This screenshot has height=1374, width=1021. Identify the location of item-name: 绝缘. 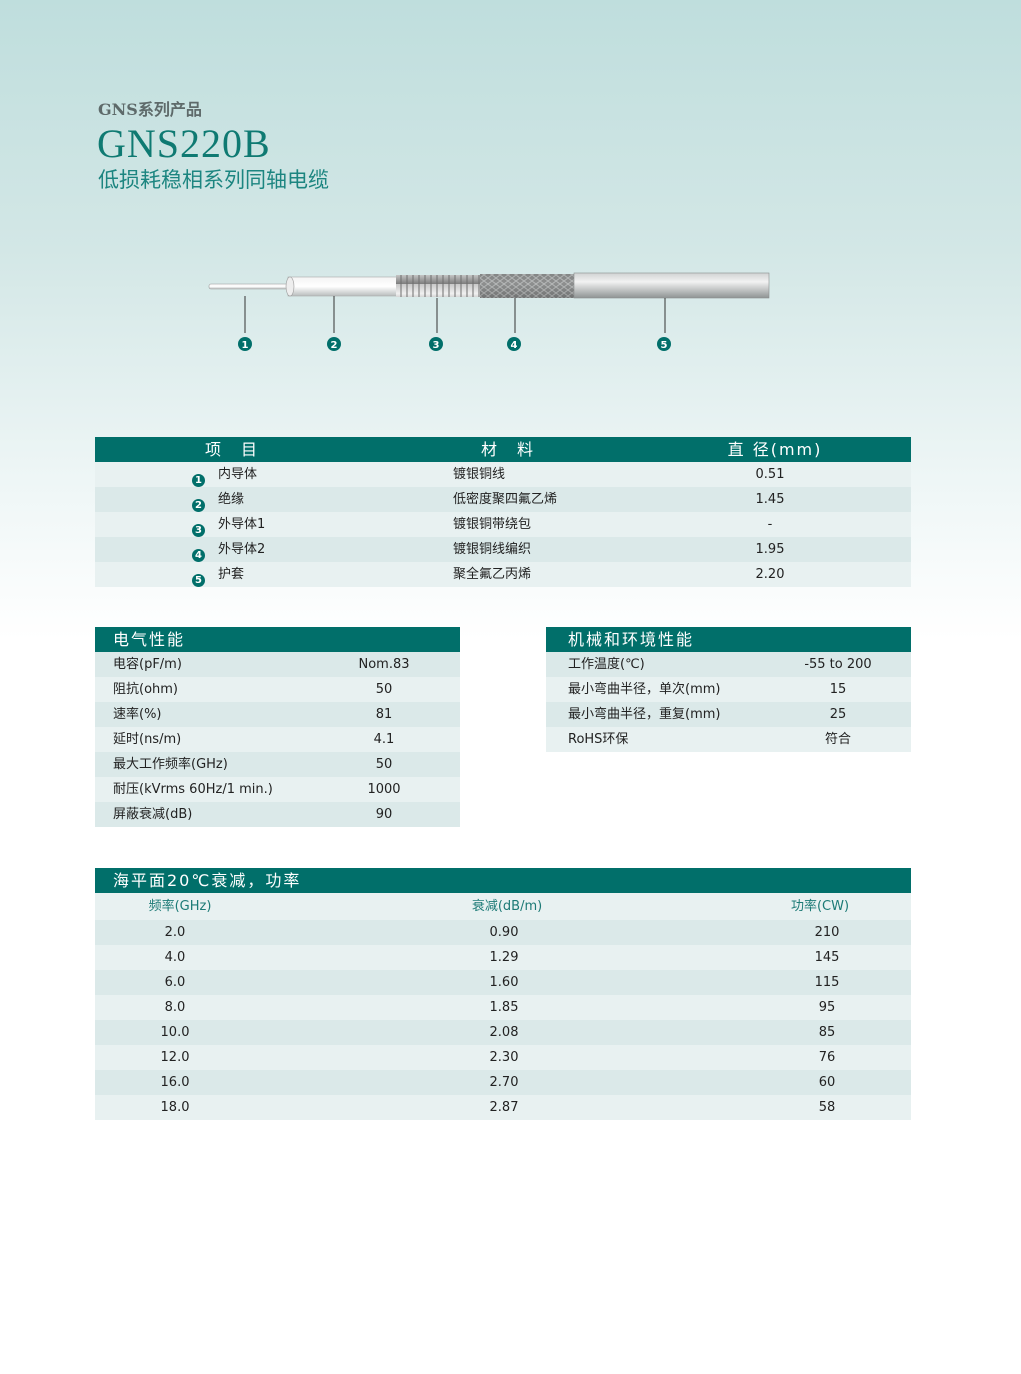
(231, 499).